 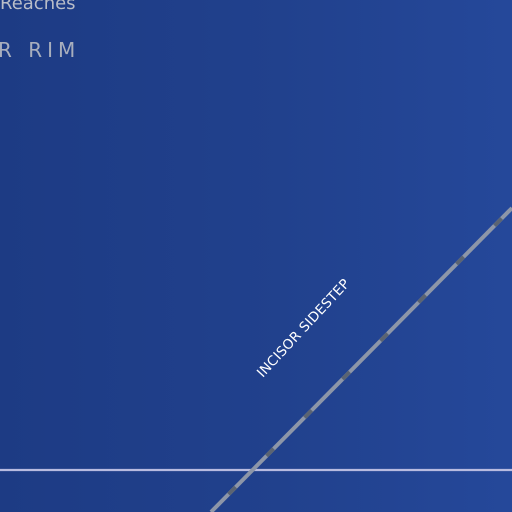 I want to click on region-label-reaches: Reaches, so click(x=38, y=7).